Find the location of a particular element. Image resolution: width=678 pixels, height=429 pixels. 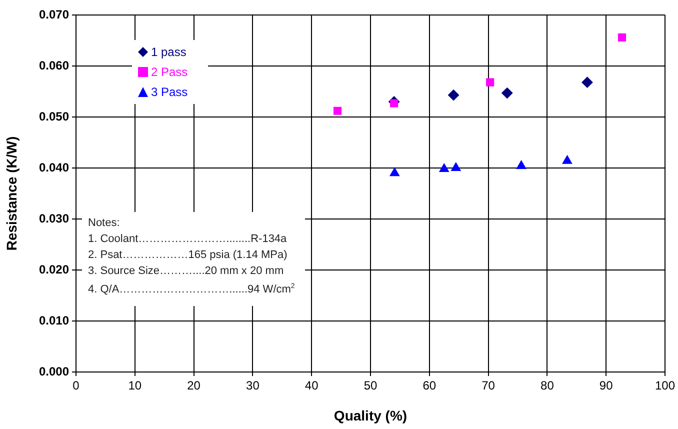

x-tick-label: 10 is located at coordinates (135, 385).